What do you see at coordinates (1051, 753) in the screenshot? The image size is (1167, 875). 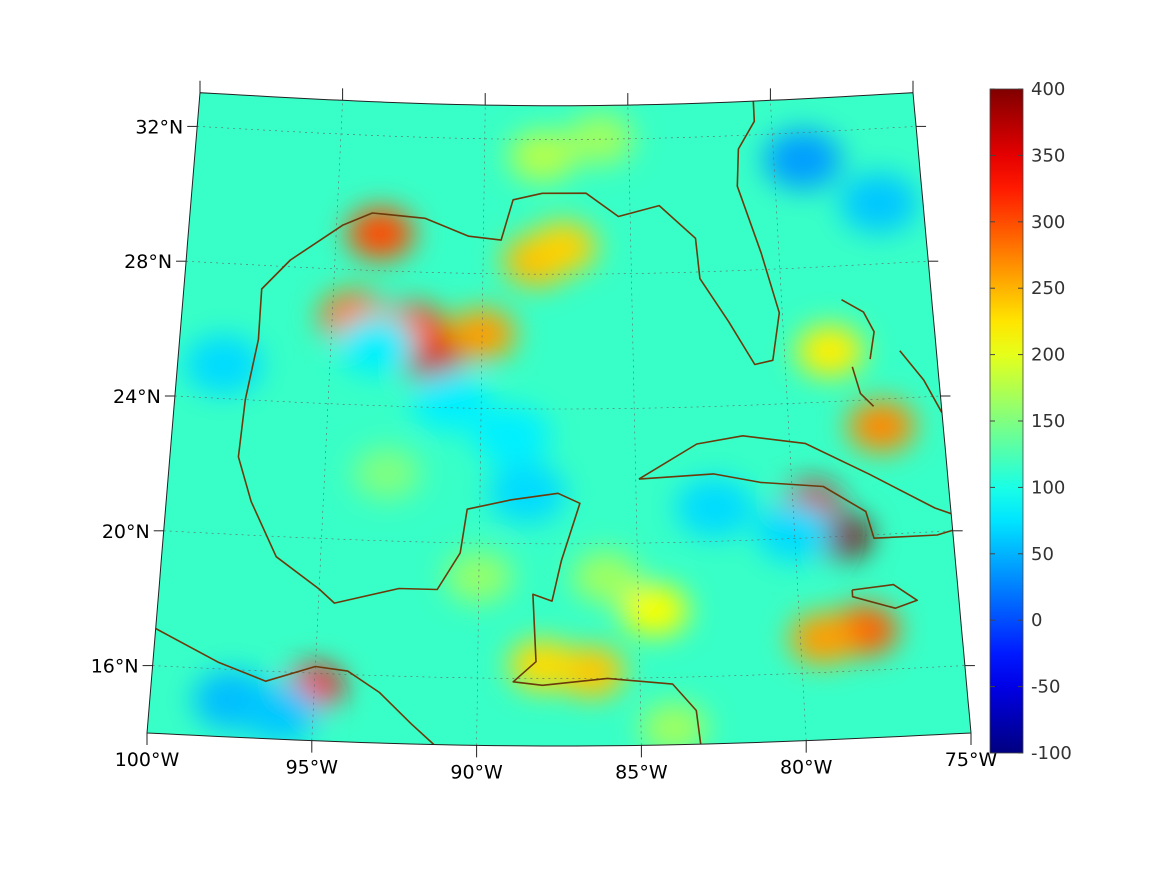 I see `colorbar-label: -100` at bounding box center [1051, 753].